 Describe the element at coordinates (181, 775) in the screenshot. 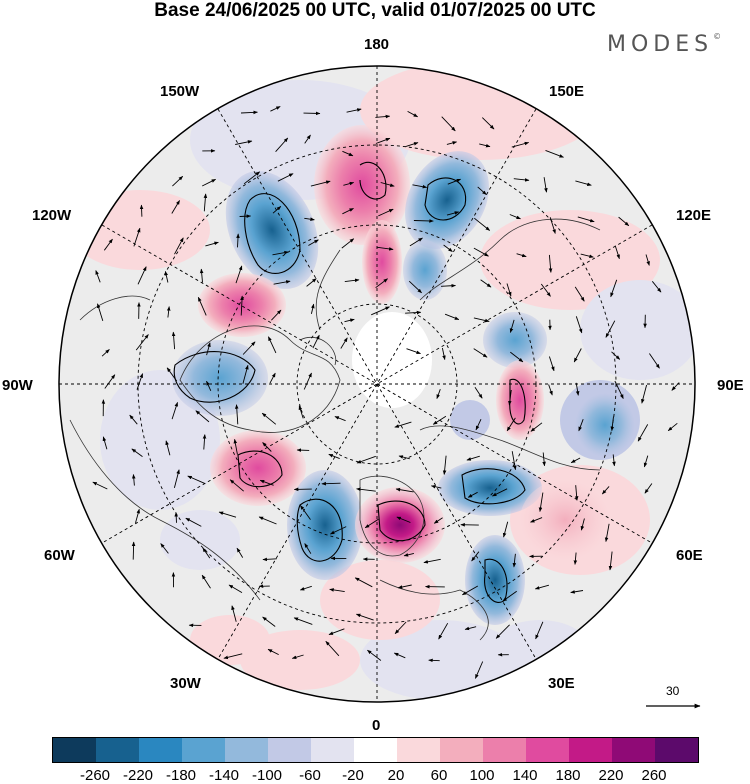

I see `colorbar-tick-label: -180` at that location.